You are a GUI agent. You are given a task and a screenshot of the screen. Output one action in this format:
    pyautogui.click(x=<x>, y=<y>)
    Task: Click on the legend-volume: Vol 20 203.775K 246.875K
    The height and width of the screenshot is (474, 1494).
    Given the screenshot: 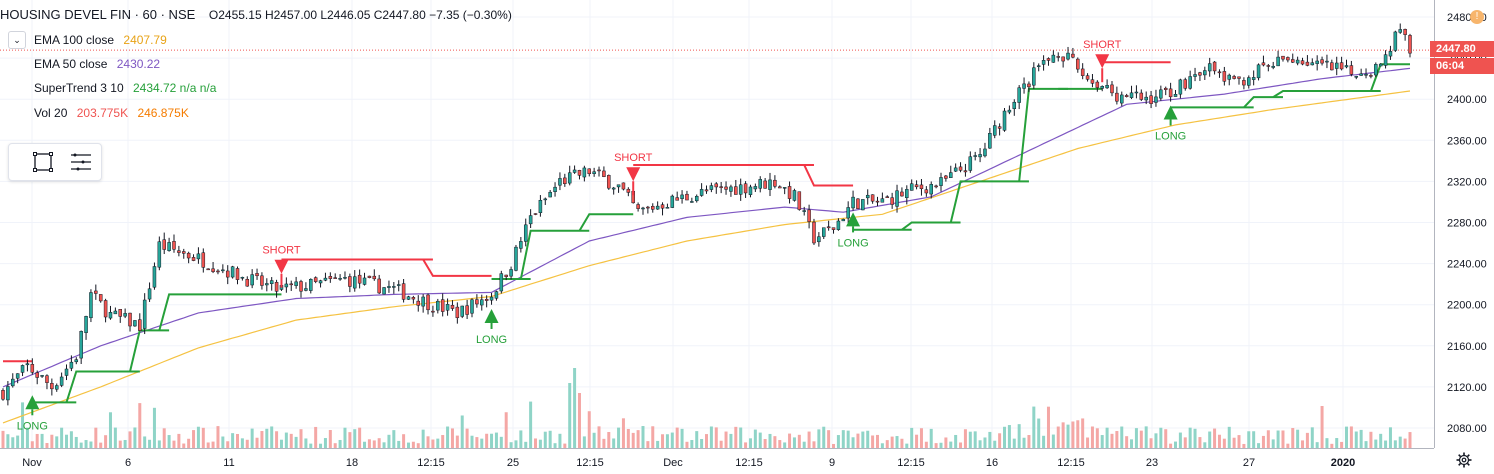 What is the action you would take?
    pyautogui.click(x=111, y=113)
    